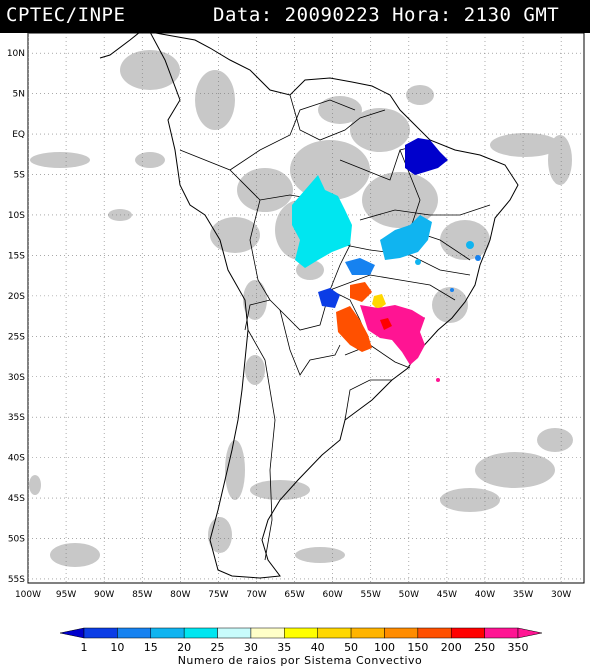  Describe the element at coordinates (16, 499) in the screenshot. I see `lat-label: 45S` at that location.